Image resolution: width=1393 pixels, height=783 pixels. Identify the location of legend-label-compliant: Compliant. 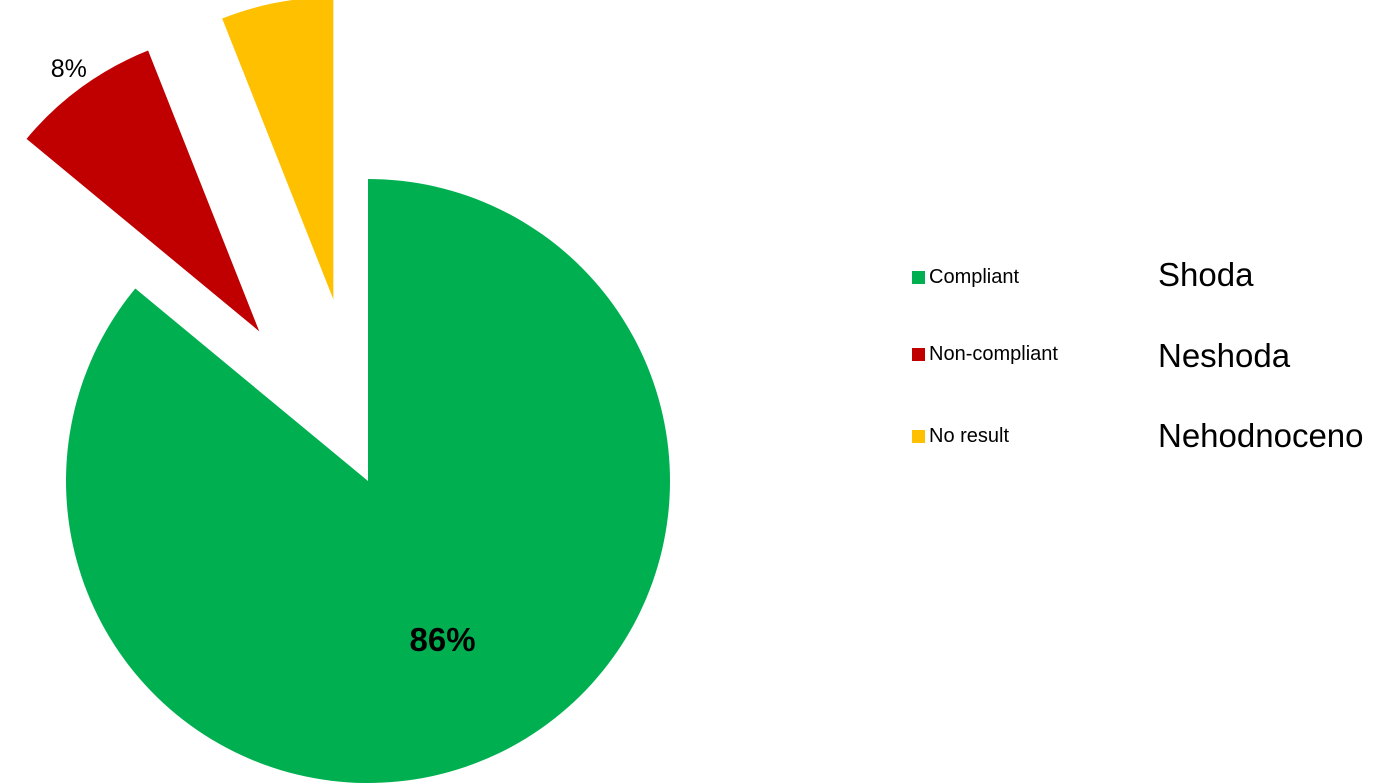
(974, 276).